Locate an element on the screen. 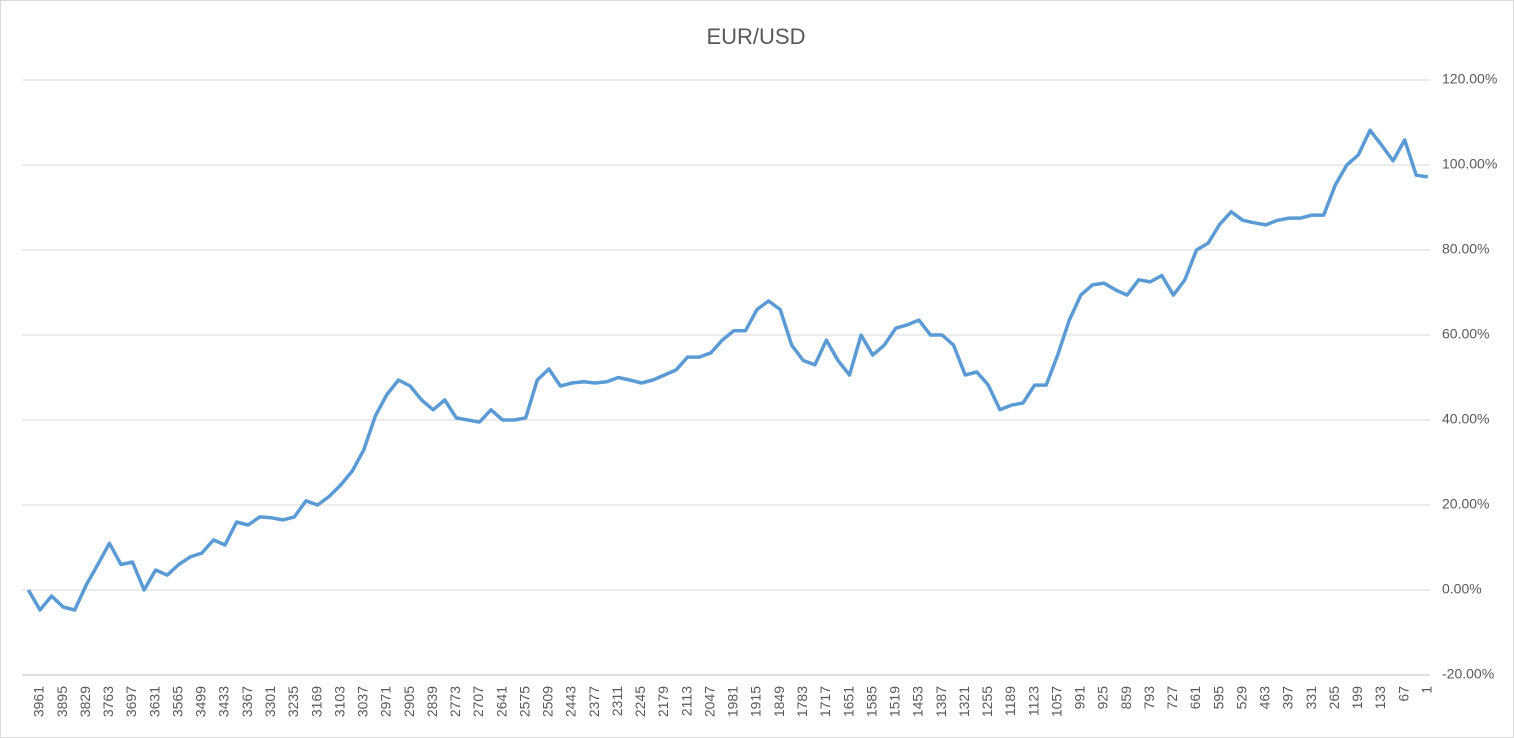 The height and width of the screenshot is (738, 1514). x-tick-label: 859 is located at coordinates (1126, 698).